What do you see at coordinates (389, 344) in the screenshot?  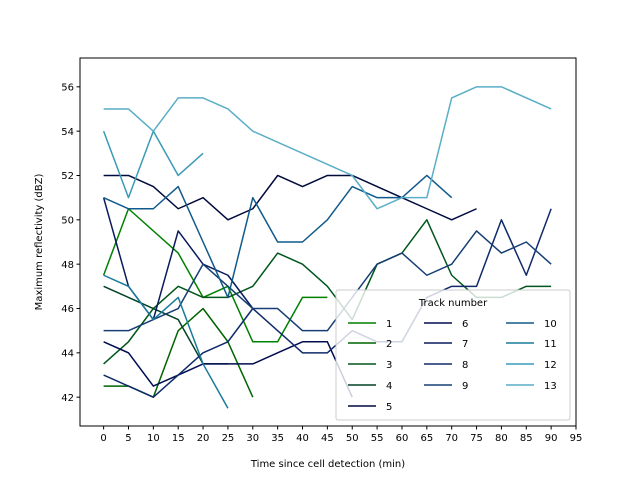 I see `legend-label-2: 2` at bounding box center [389, 344].